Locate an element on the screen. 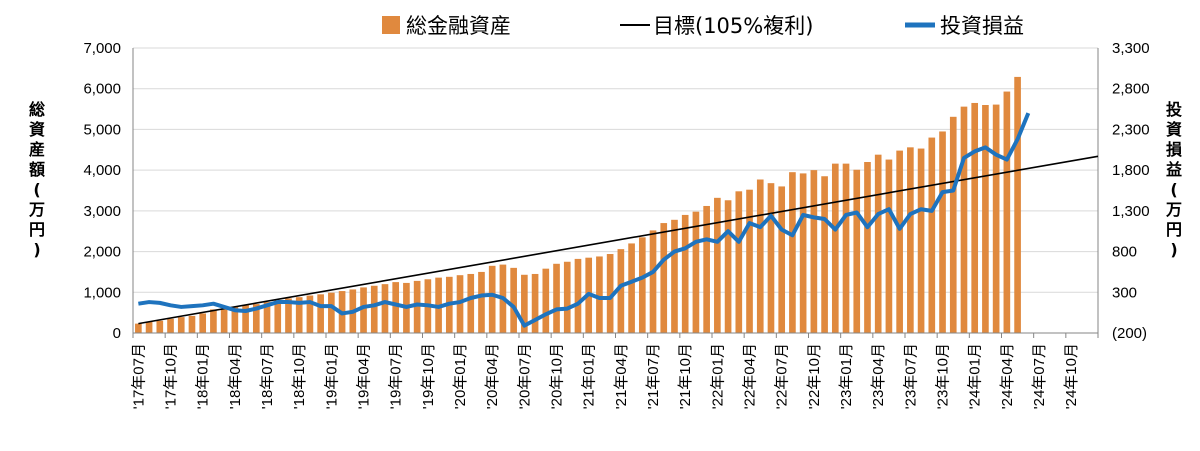  y-axis-title-left: 総資産額(万円) is located at coordinates (36, 179).